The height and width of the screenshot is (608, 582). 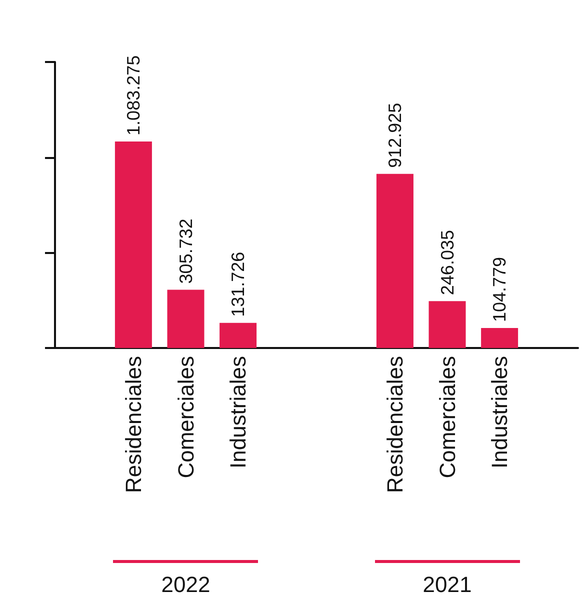 I want to click on data-label: 1.083.275, so click(x=133, y=95).